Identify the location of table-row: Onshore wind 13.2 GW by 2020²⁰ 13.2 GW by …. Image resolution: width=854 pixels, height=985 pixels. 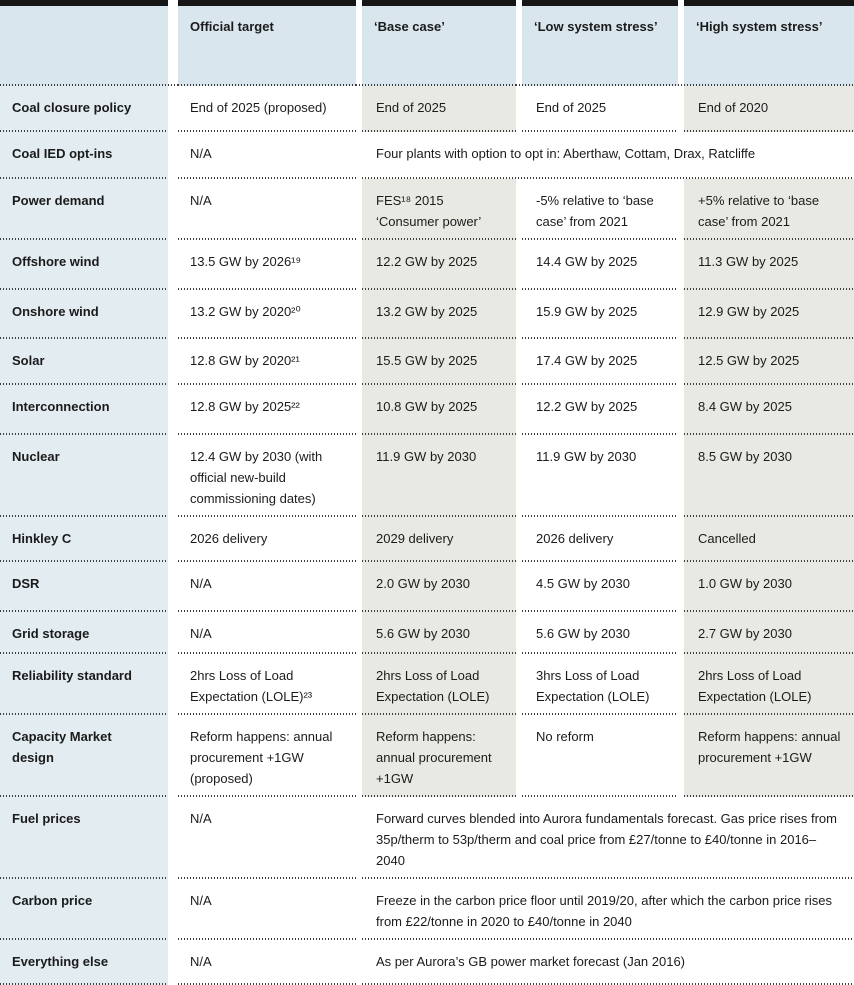
(427, 314).